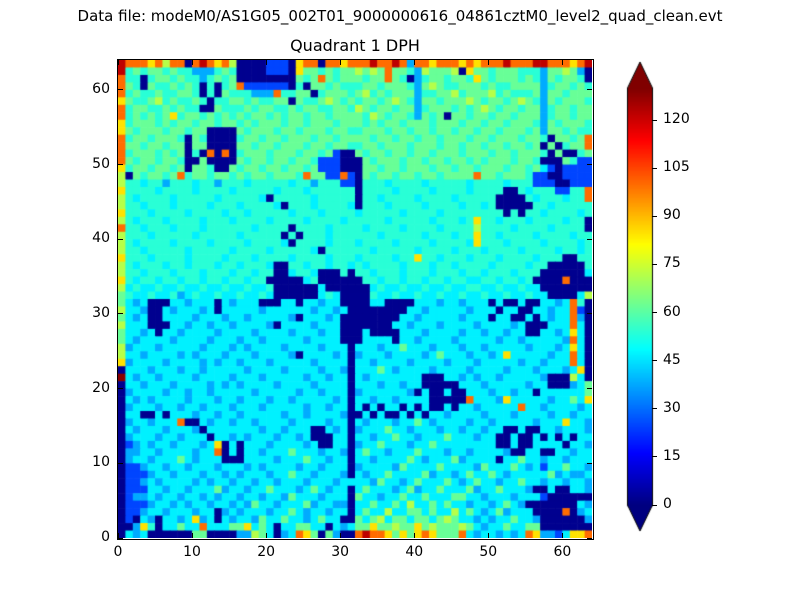 The width and height of the screenshot is (800, 600). Describe the element at coordinates (672, 455) in the screenshot. I see `colorbar-tick-label: 15` at that location.